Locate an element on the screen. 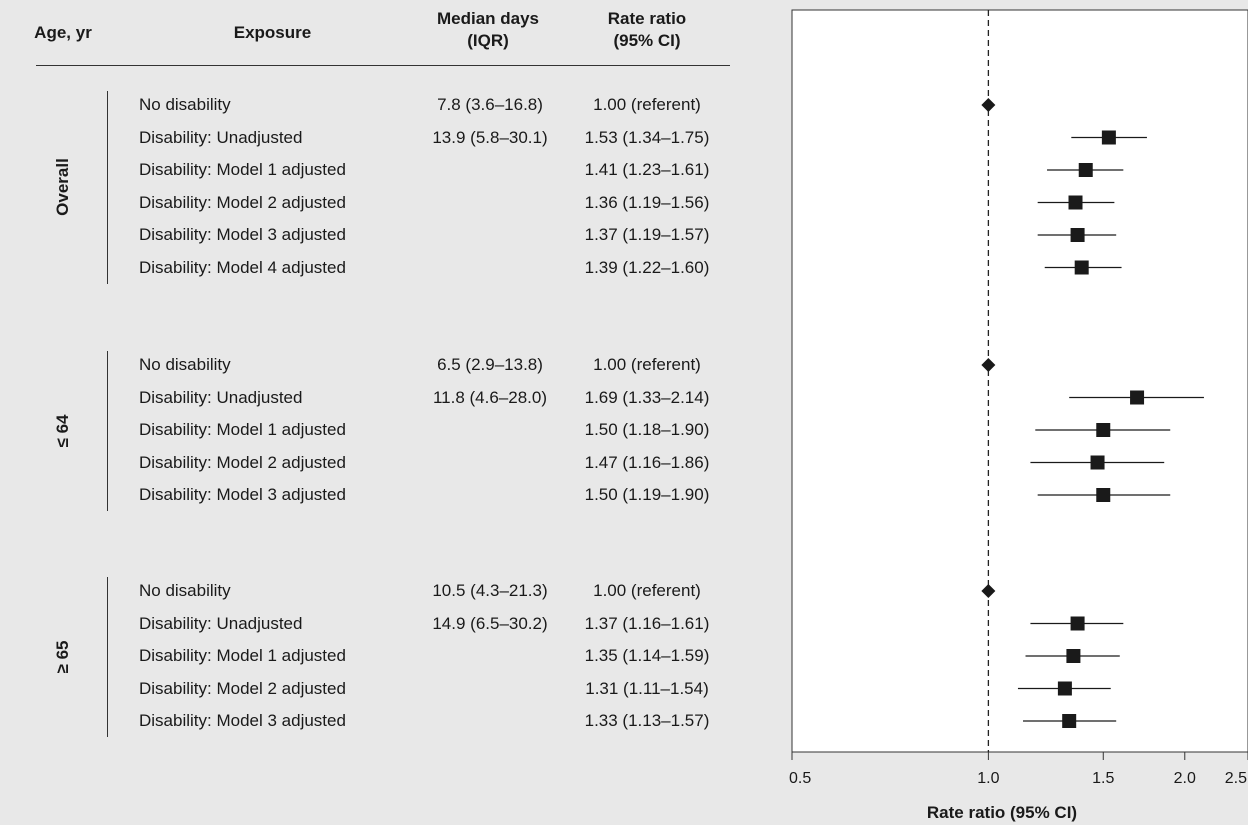  rate-ratio-cell: 1.50 (1.19–1.90) is located at coordinates (647, 494).